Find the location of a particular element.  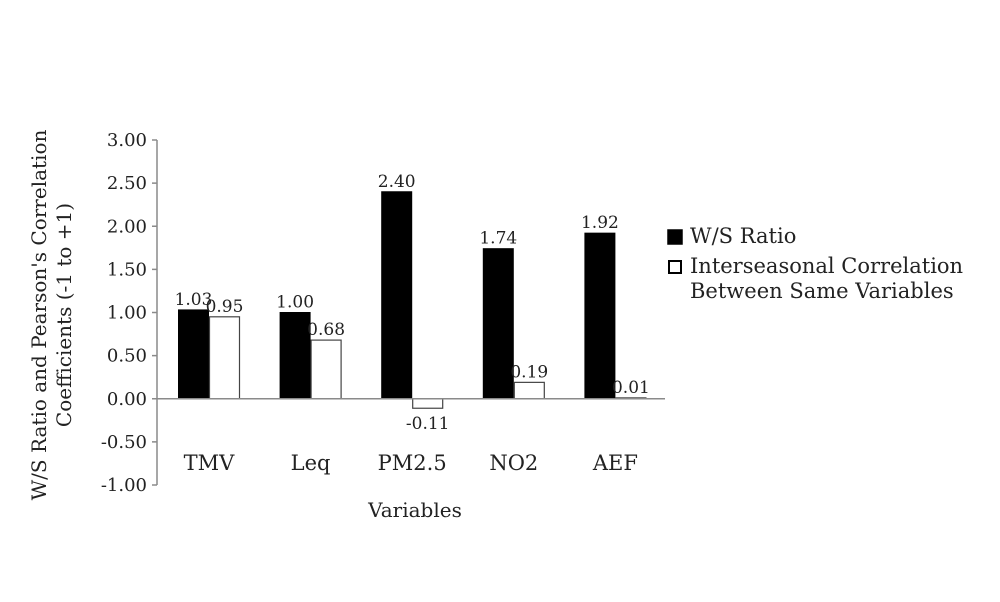

y-tick-label: 0.50 is located at coordinates (127, 356).